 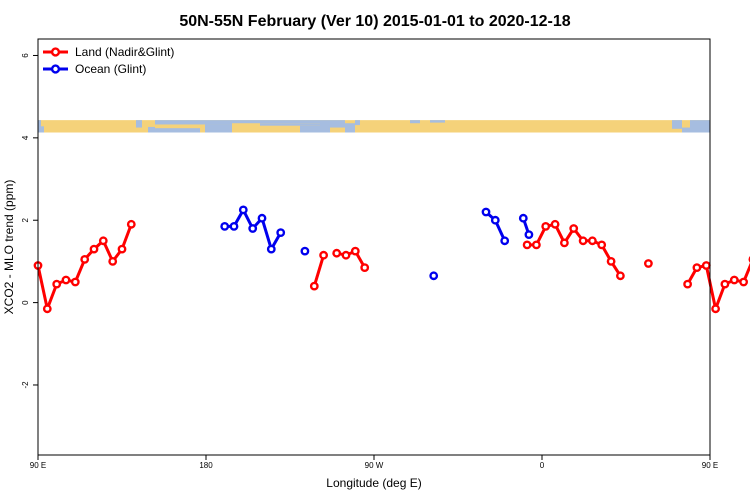 What do you see at coordinates (374, 126) in the screenshot?
I see `land-ocean-band` at bounding box center [374, 126].